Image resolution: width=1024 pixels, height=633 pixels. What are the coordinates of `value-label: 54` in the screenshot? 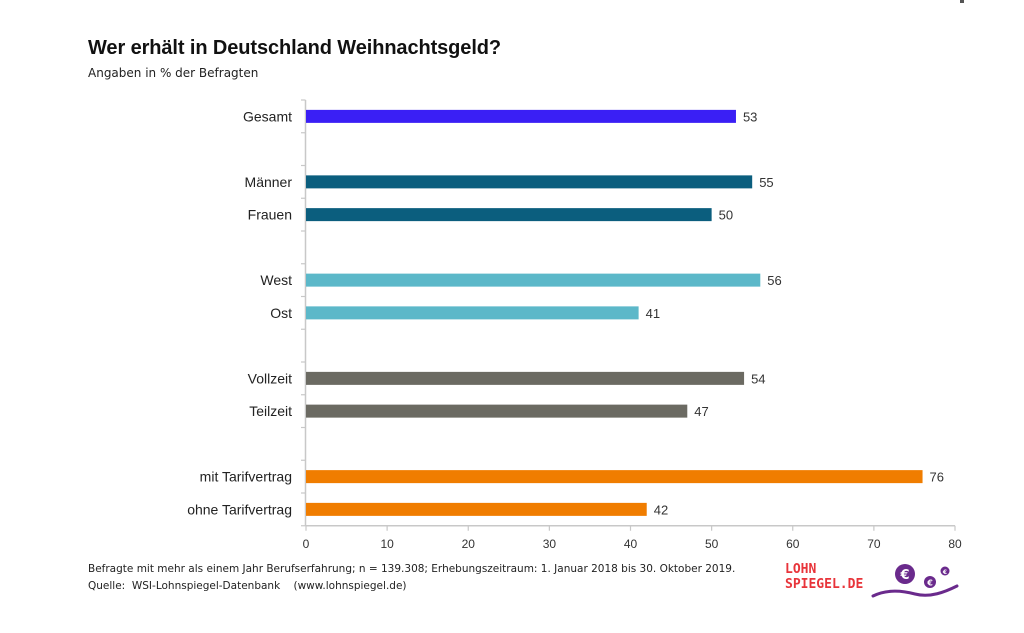 It's located at (758, 378).